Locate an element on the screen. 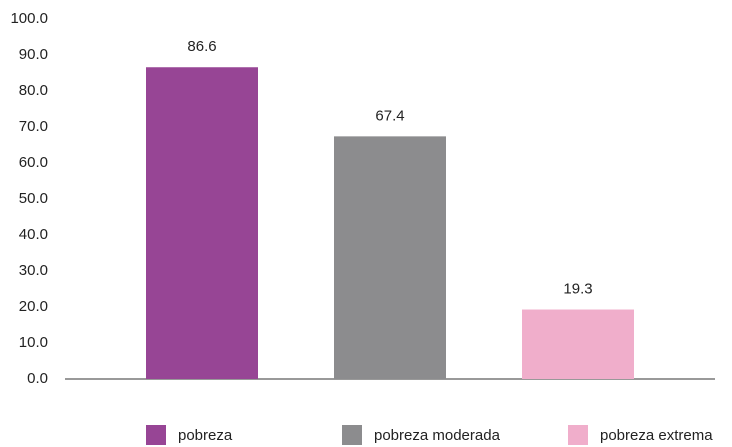  data-label: 19.3 is located at coordinates (577, 288).